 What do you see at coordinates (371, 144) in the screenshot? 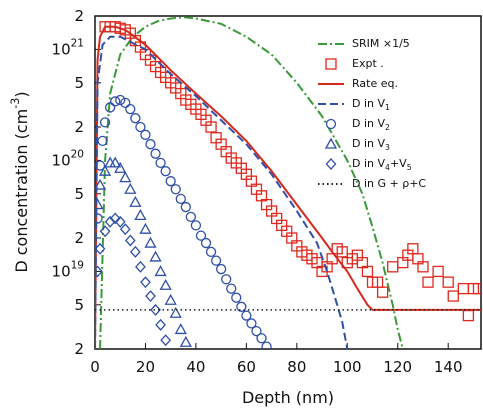
I see `legend-label: D in V3` at bounding box center [371, 144].